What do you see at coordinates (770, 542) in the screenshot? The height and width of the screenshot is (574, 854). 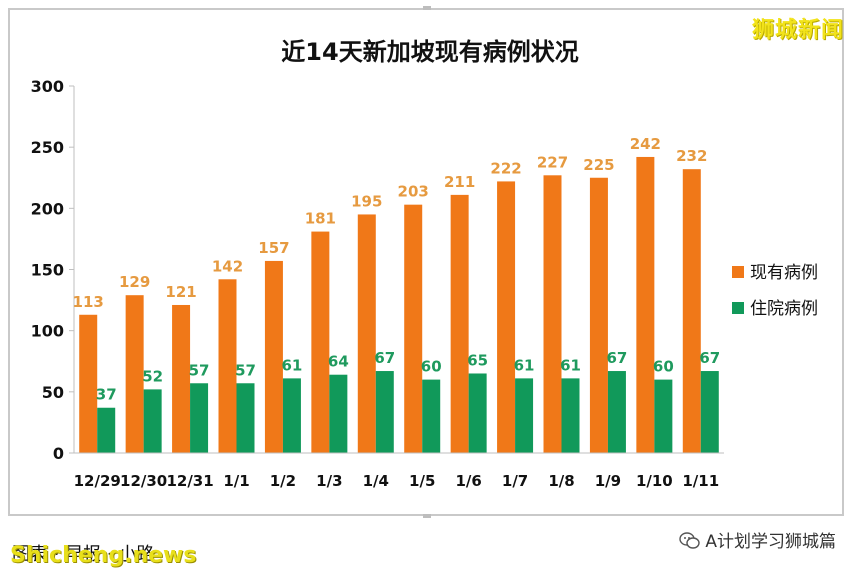 I see `wechat-account-name: A计划学习狮城篇` at bounding box center [770, 542].